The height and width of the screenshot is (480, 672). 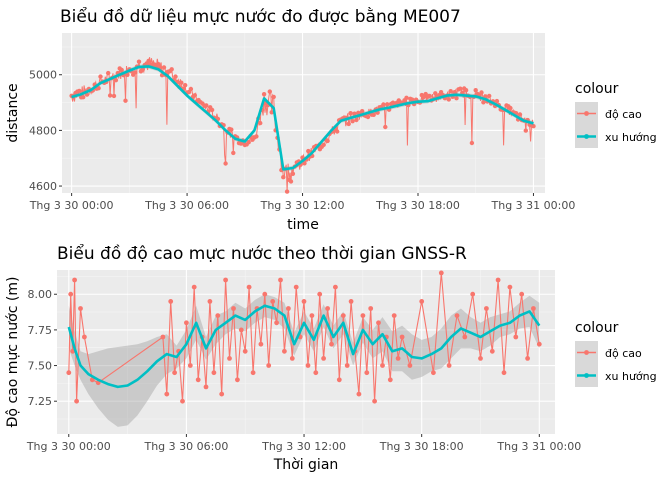 I want to click on chart2-y-axis-title: Độ cao mực nước (m), so click(x=13, y=352).